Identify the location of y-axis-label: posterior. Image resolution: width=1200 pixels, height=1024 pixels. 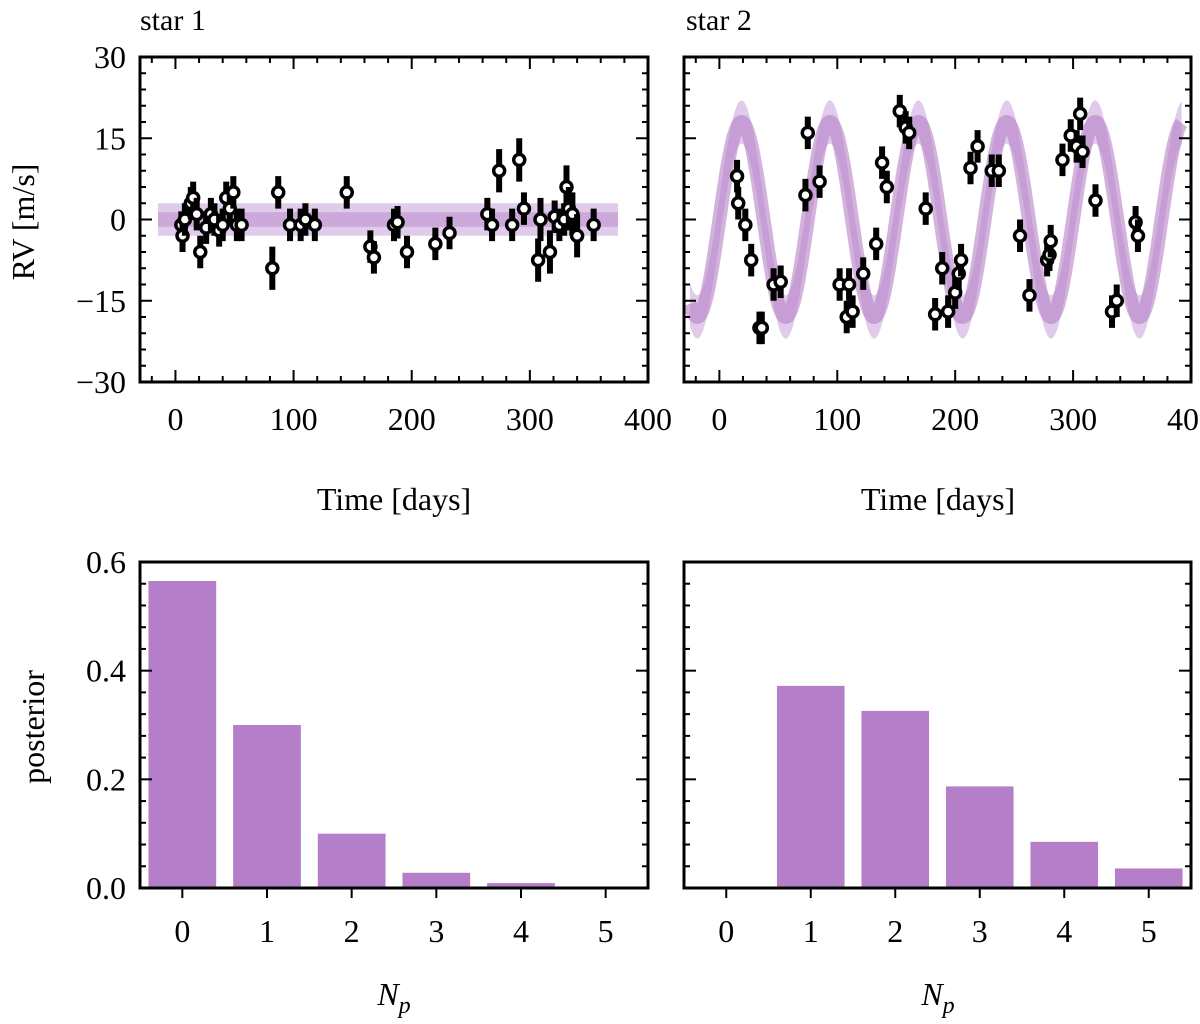
(33, 727).